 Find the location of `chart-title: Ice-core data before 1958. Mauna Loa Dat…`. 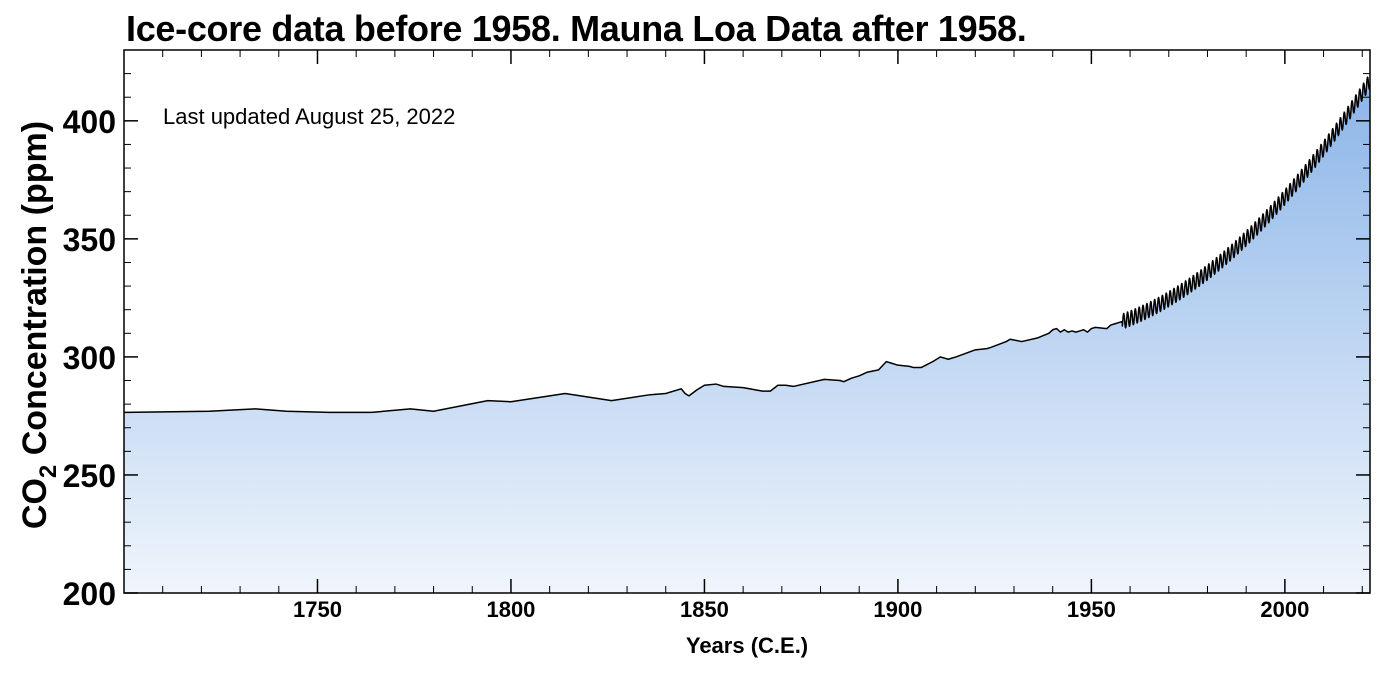

chart-title: Ice-core data before 1958. Mauna Loa Dat… is located at coordinates (576, 28).